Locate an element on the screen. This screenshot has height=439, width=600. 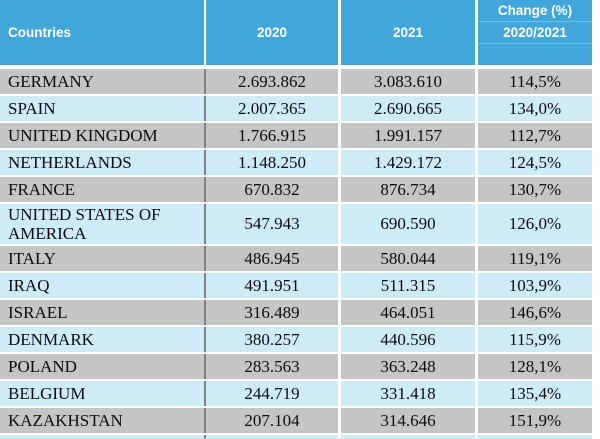
value-2020-cell: 2.693.862 is located at coordinates (273, 81).